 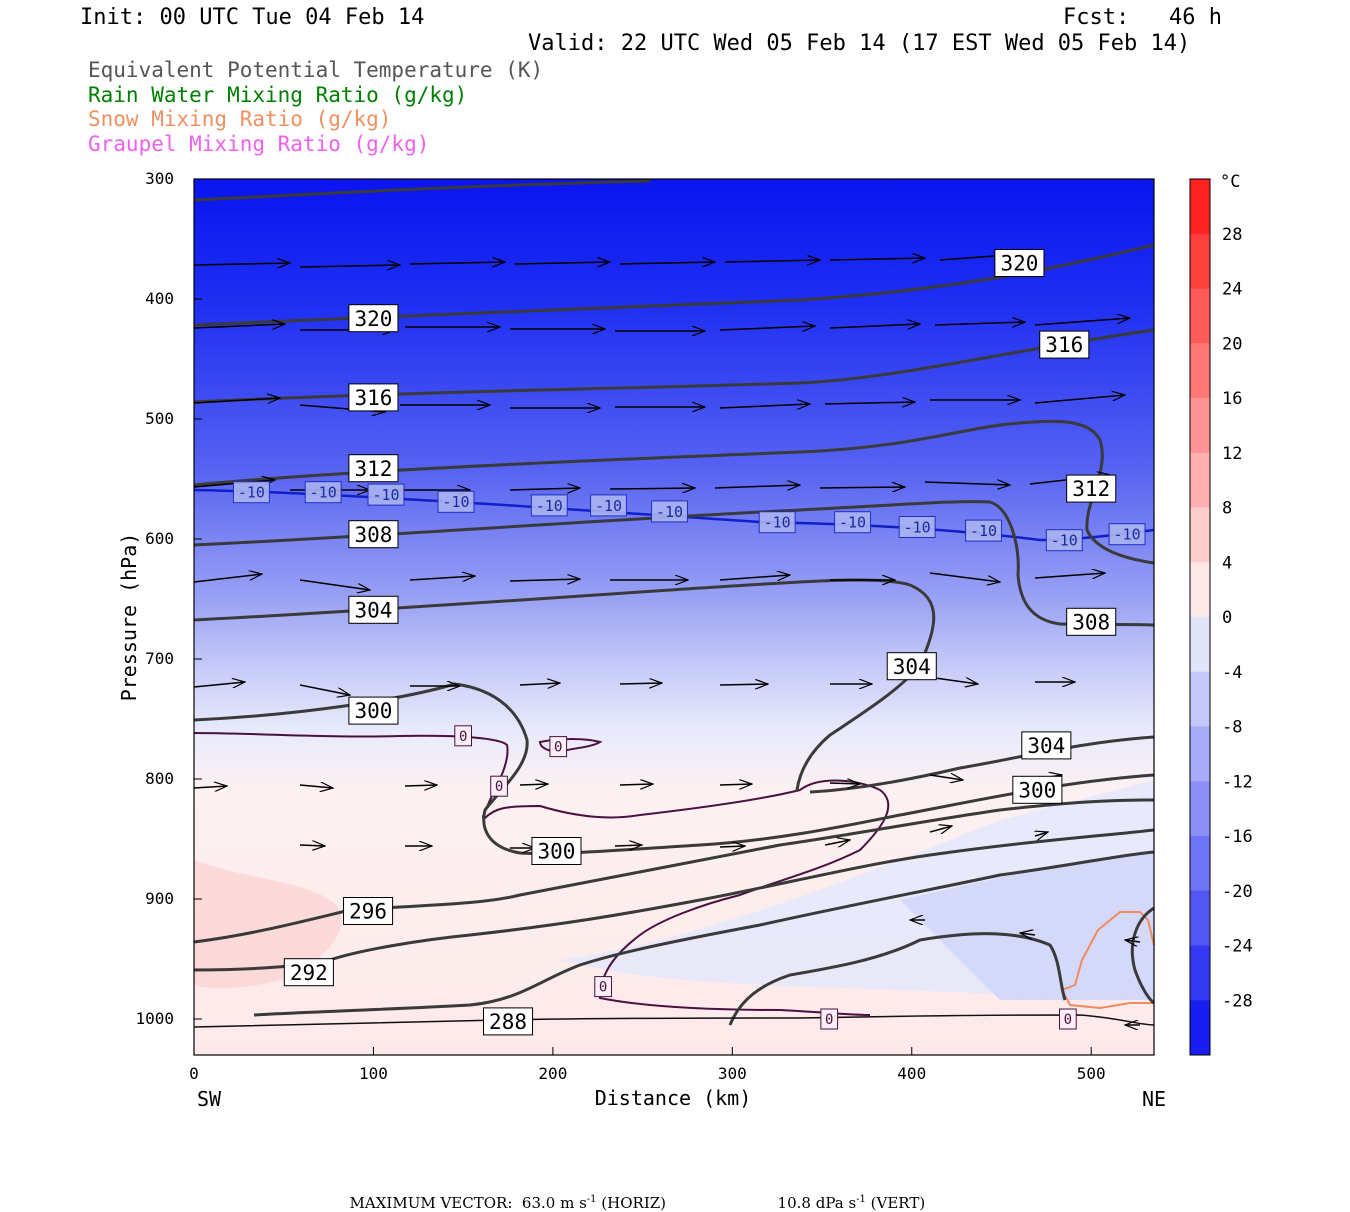 What do you see at coordinates (1154, 1099) in the screenshot?
I see `ne-label: NE` at bounding box center [1154, 1099].